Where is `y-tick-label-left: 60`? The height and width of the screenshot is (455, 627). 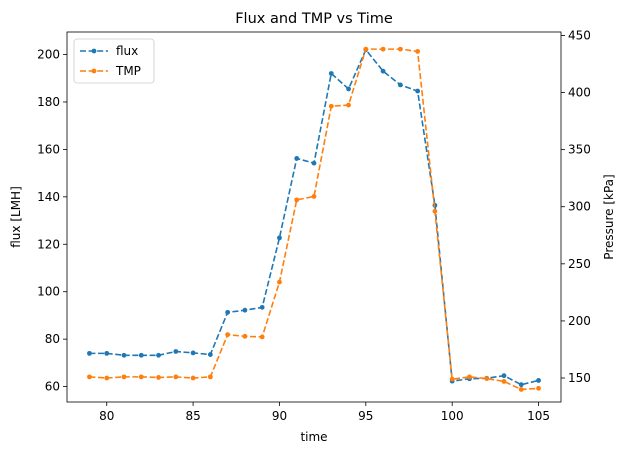
y-tick-label-left: 60 is located at coordinates (52, 387).